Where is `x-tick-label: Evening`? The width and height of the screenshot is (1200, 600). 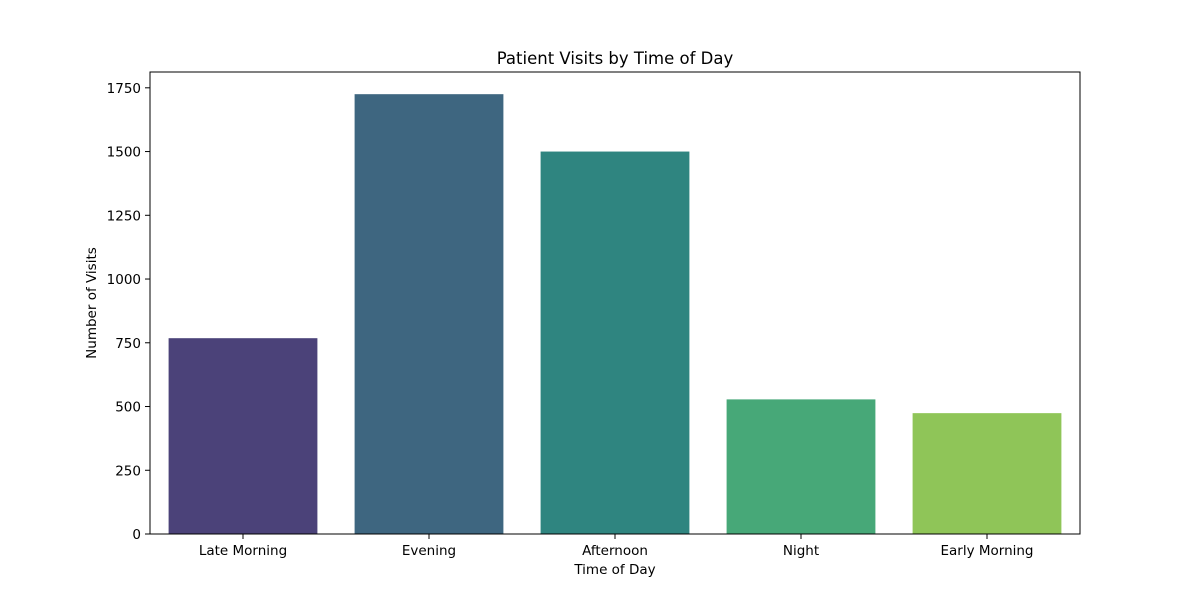
x-tick-label: Evening is located at coordinates (429, 551).